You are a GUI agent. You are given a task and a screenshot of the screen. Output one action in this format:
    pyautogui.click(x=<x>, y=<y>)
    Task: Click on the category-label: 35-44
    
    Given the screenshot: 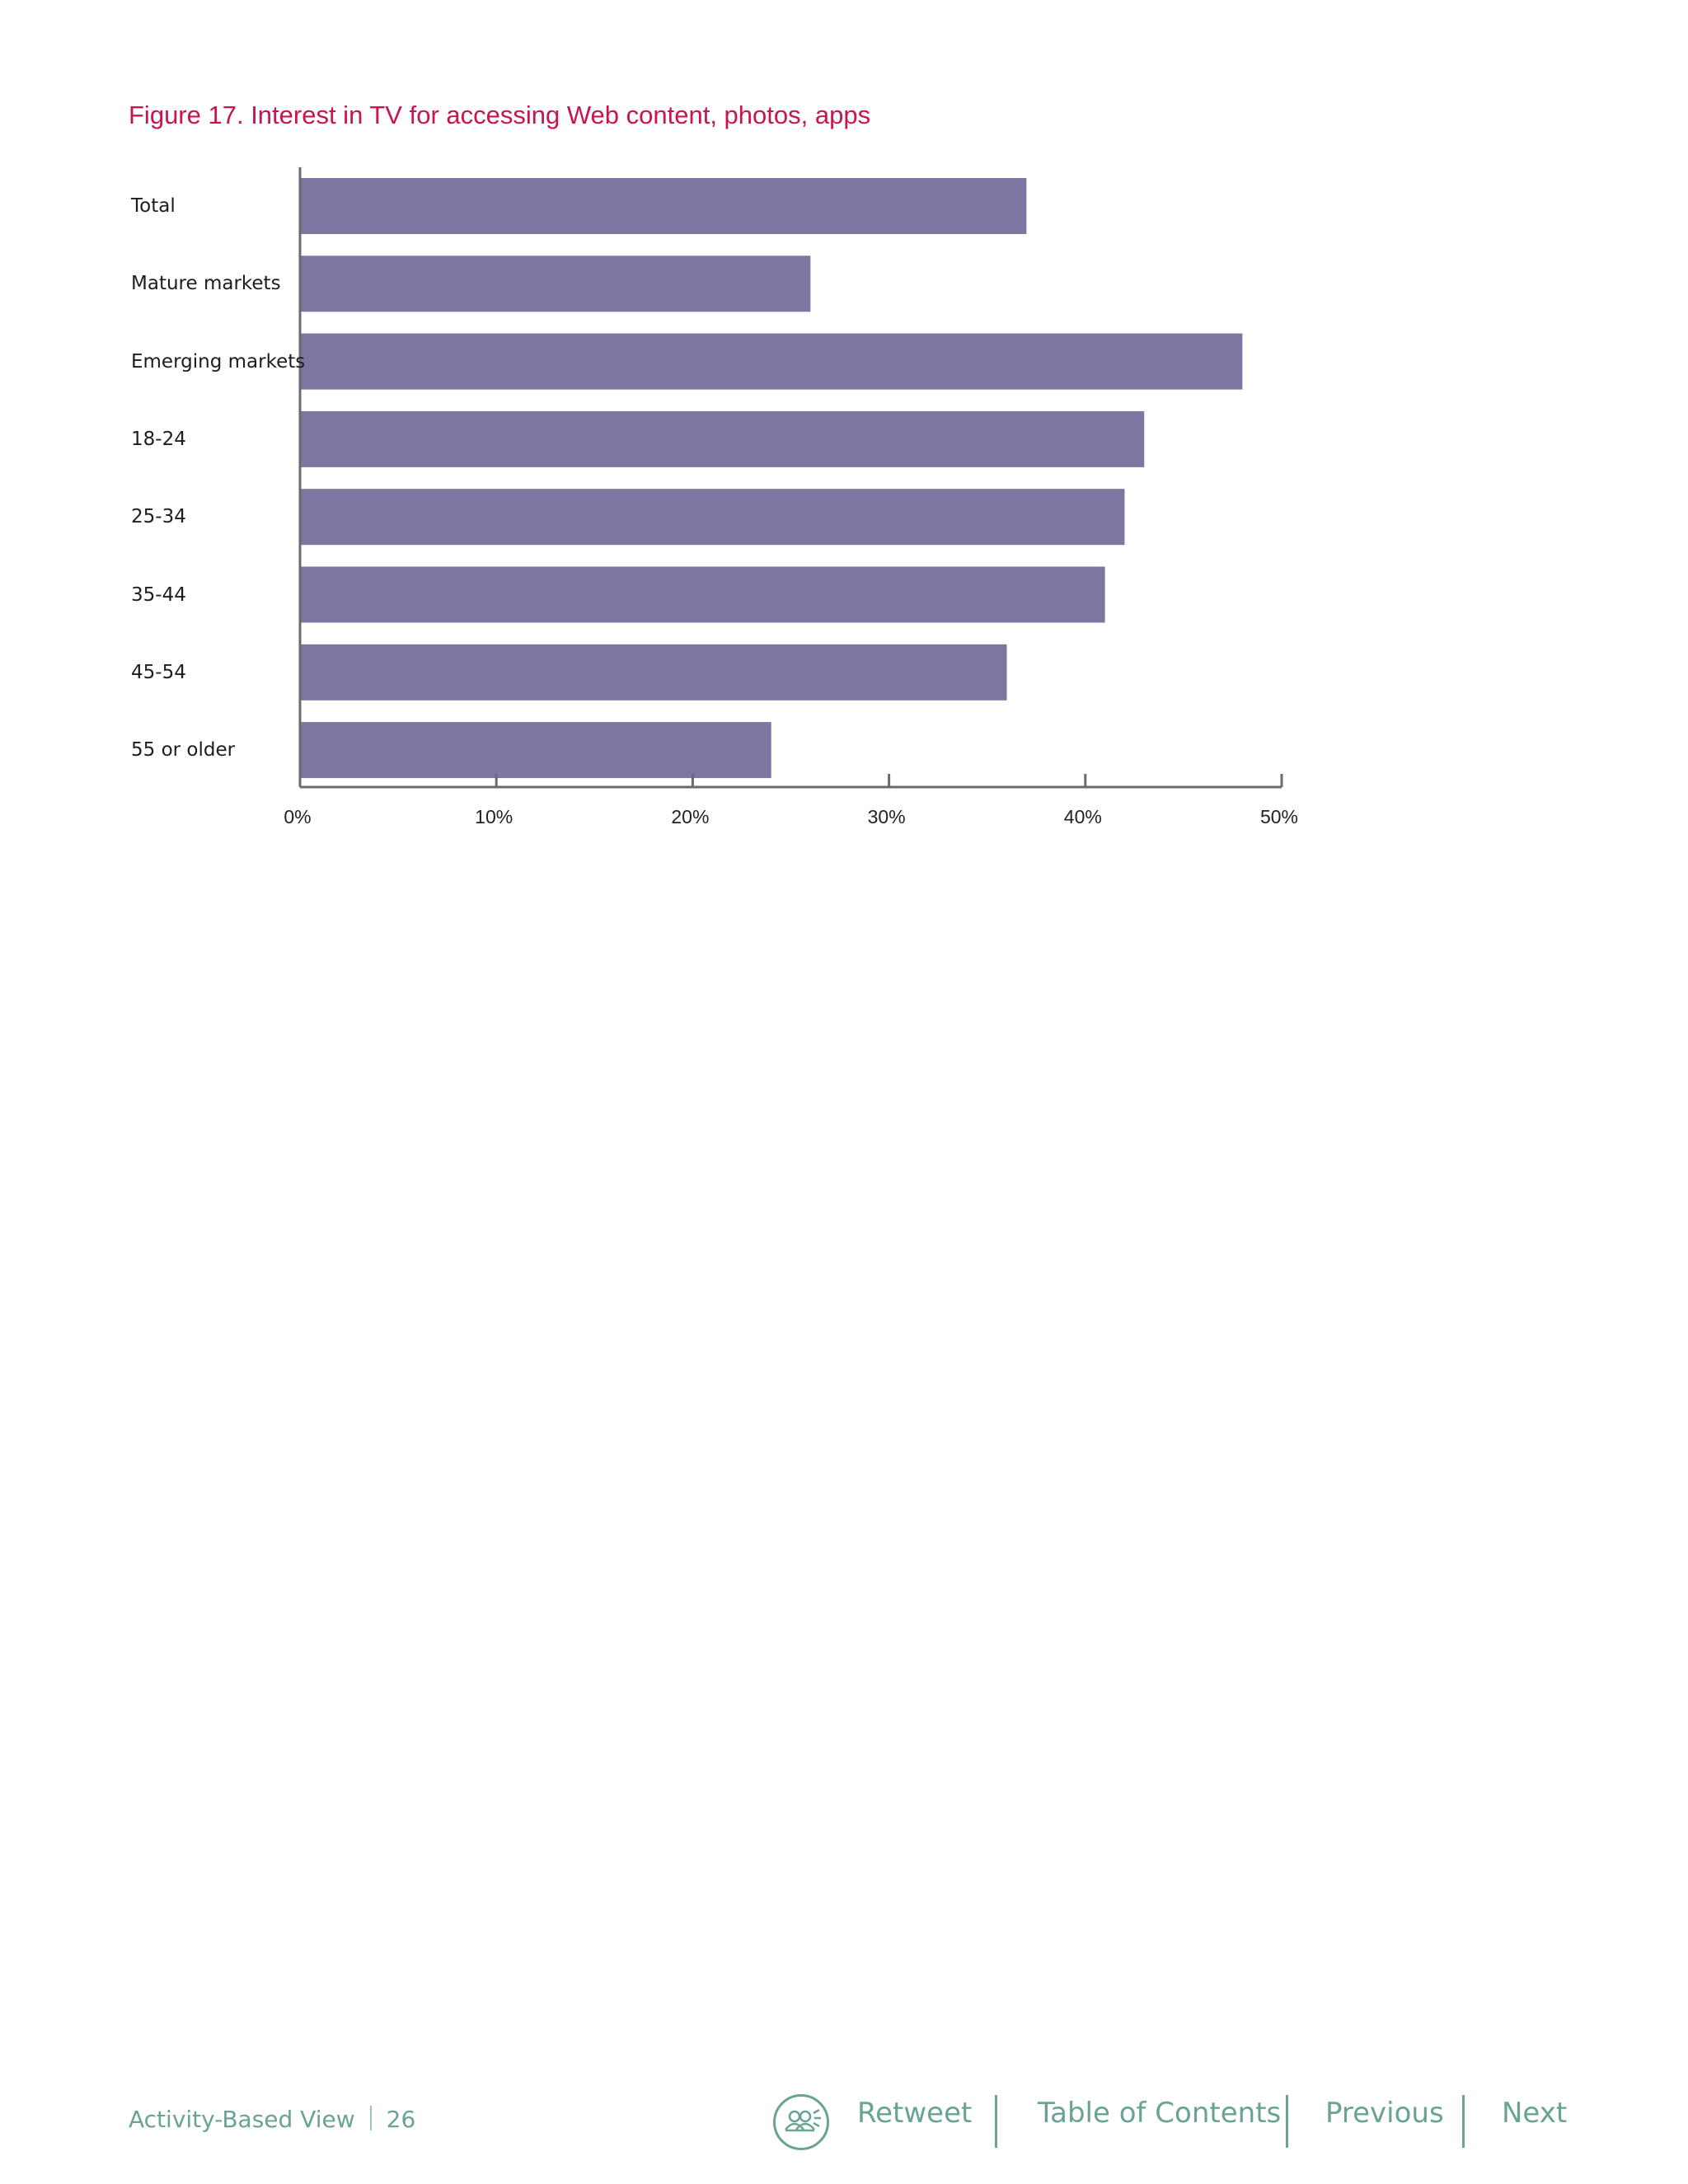 What is the action you would take?
    pyautogui.click(x=158, y=594)
    